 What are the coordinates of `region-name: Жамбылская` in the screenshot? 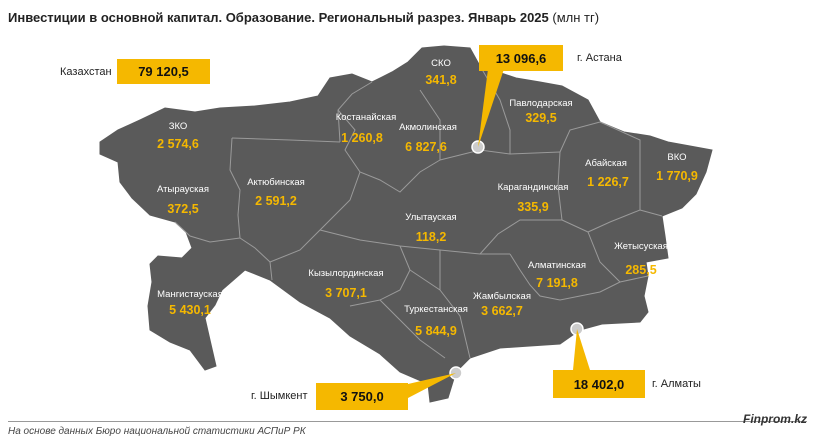 It's located at (502, 296).